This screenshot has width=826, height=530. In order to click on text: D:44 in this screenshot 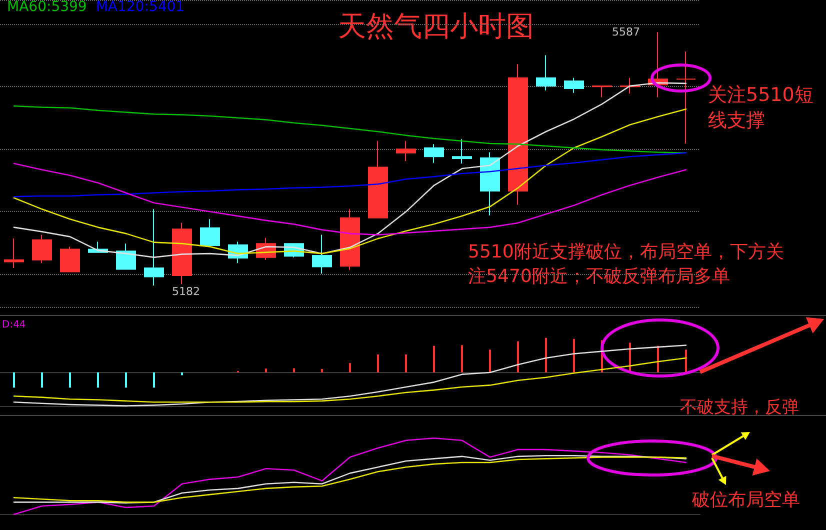, I will do `click(14, 324)`.